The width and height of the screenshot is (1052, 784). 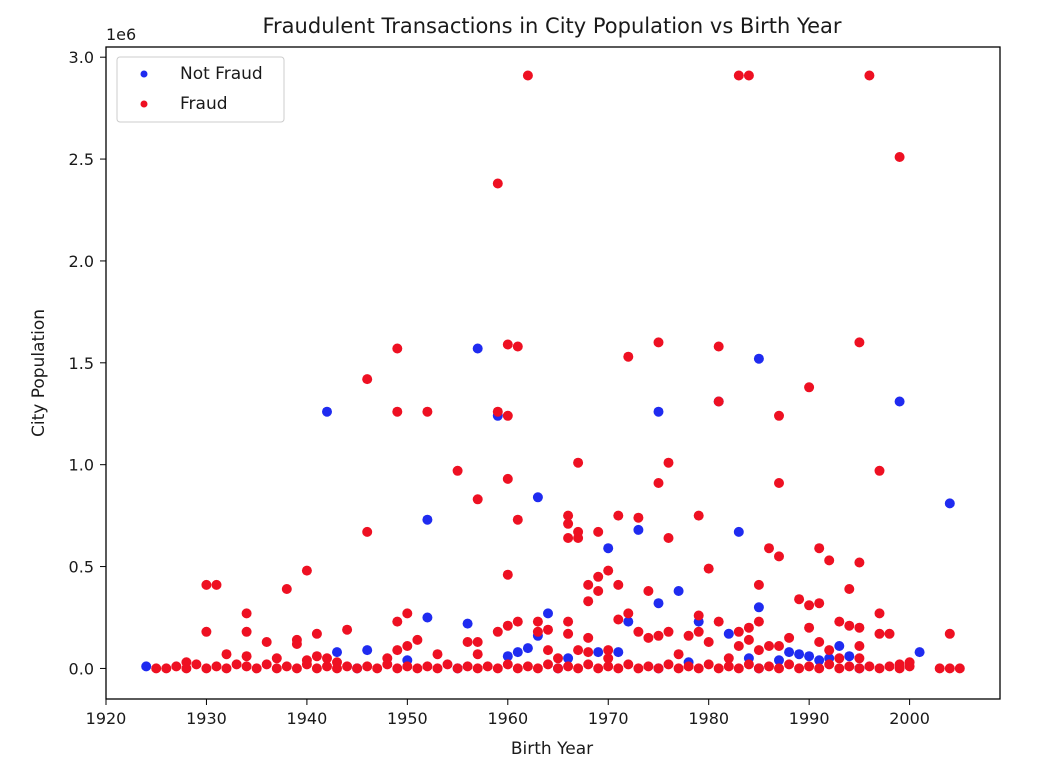 I want to click on x-tick-label: 1980, so click(x=708, y=718).